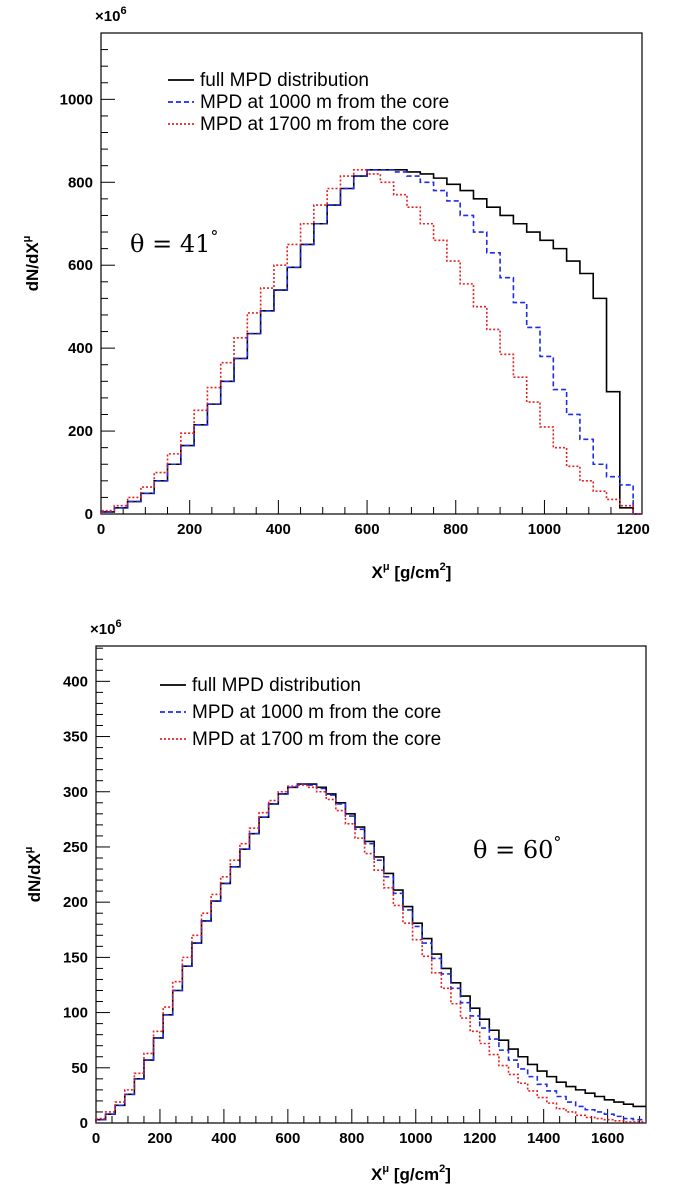  What do you see at coordinates (79, 1068) in the screenshot?
I see `y-tick-label: 50` at bounding box center [79, 1068].